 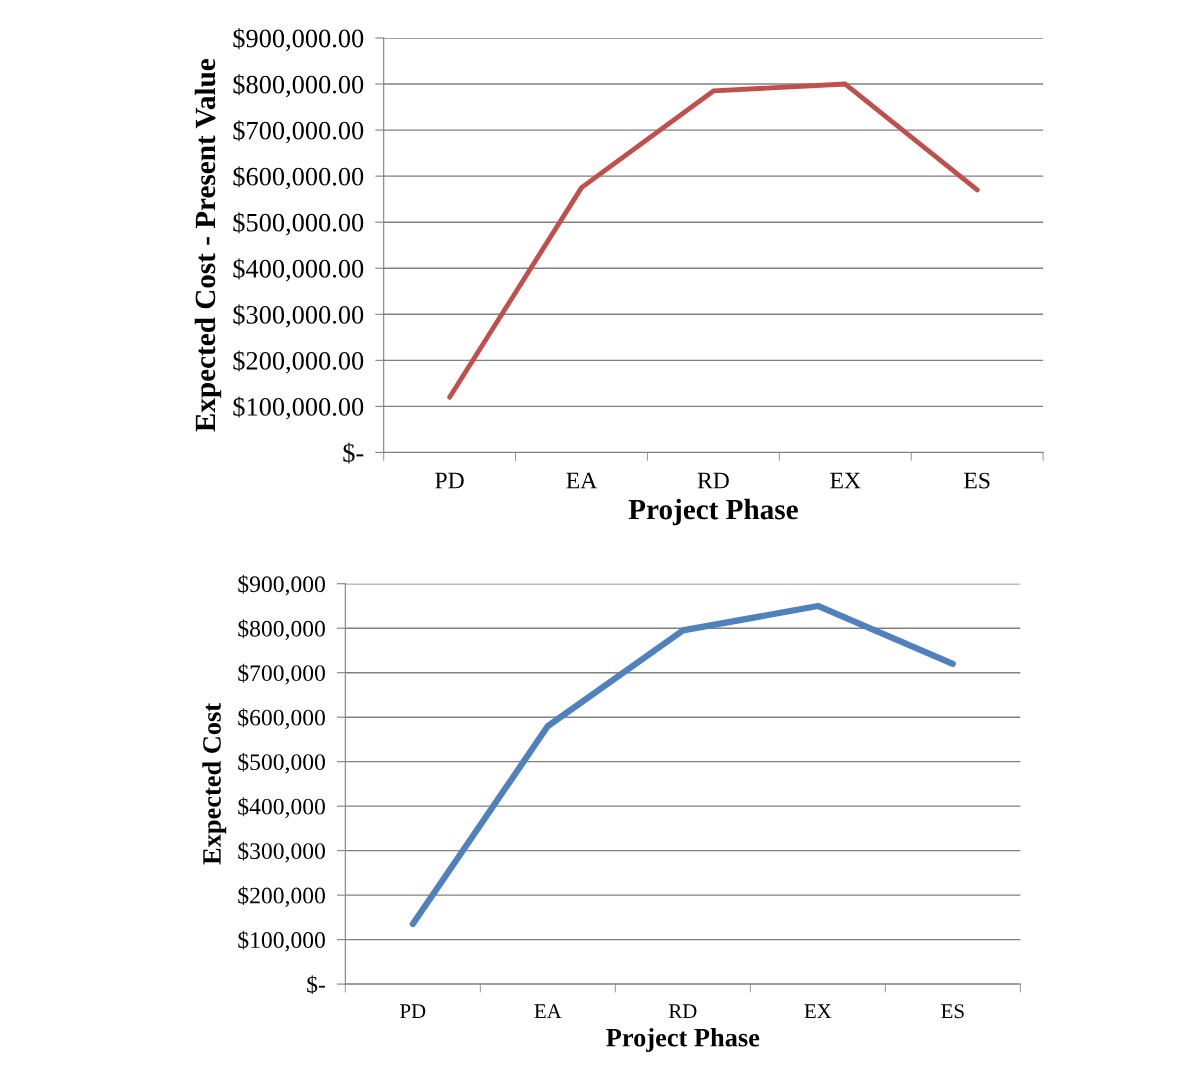 I want to click on y-tick-label: $500,000, so click(x=281, y=763).